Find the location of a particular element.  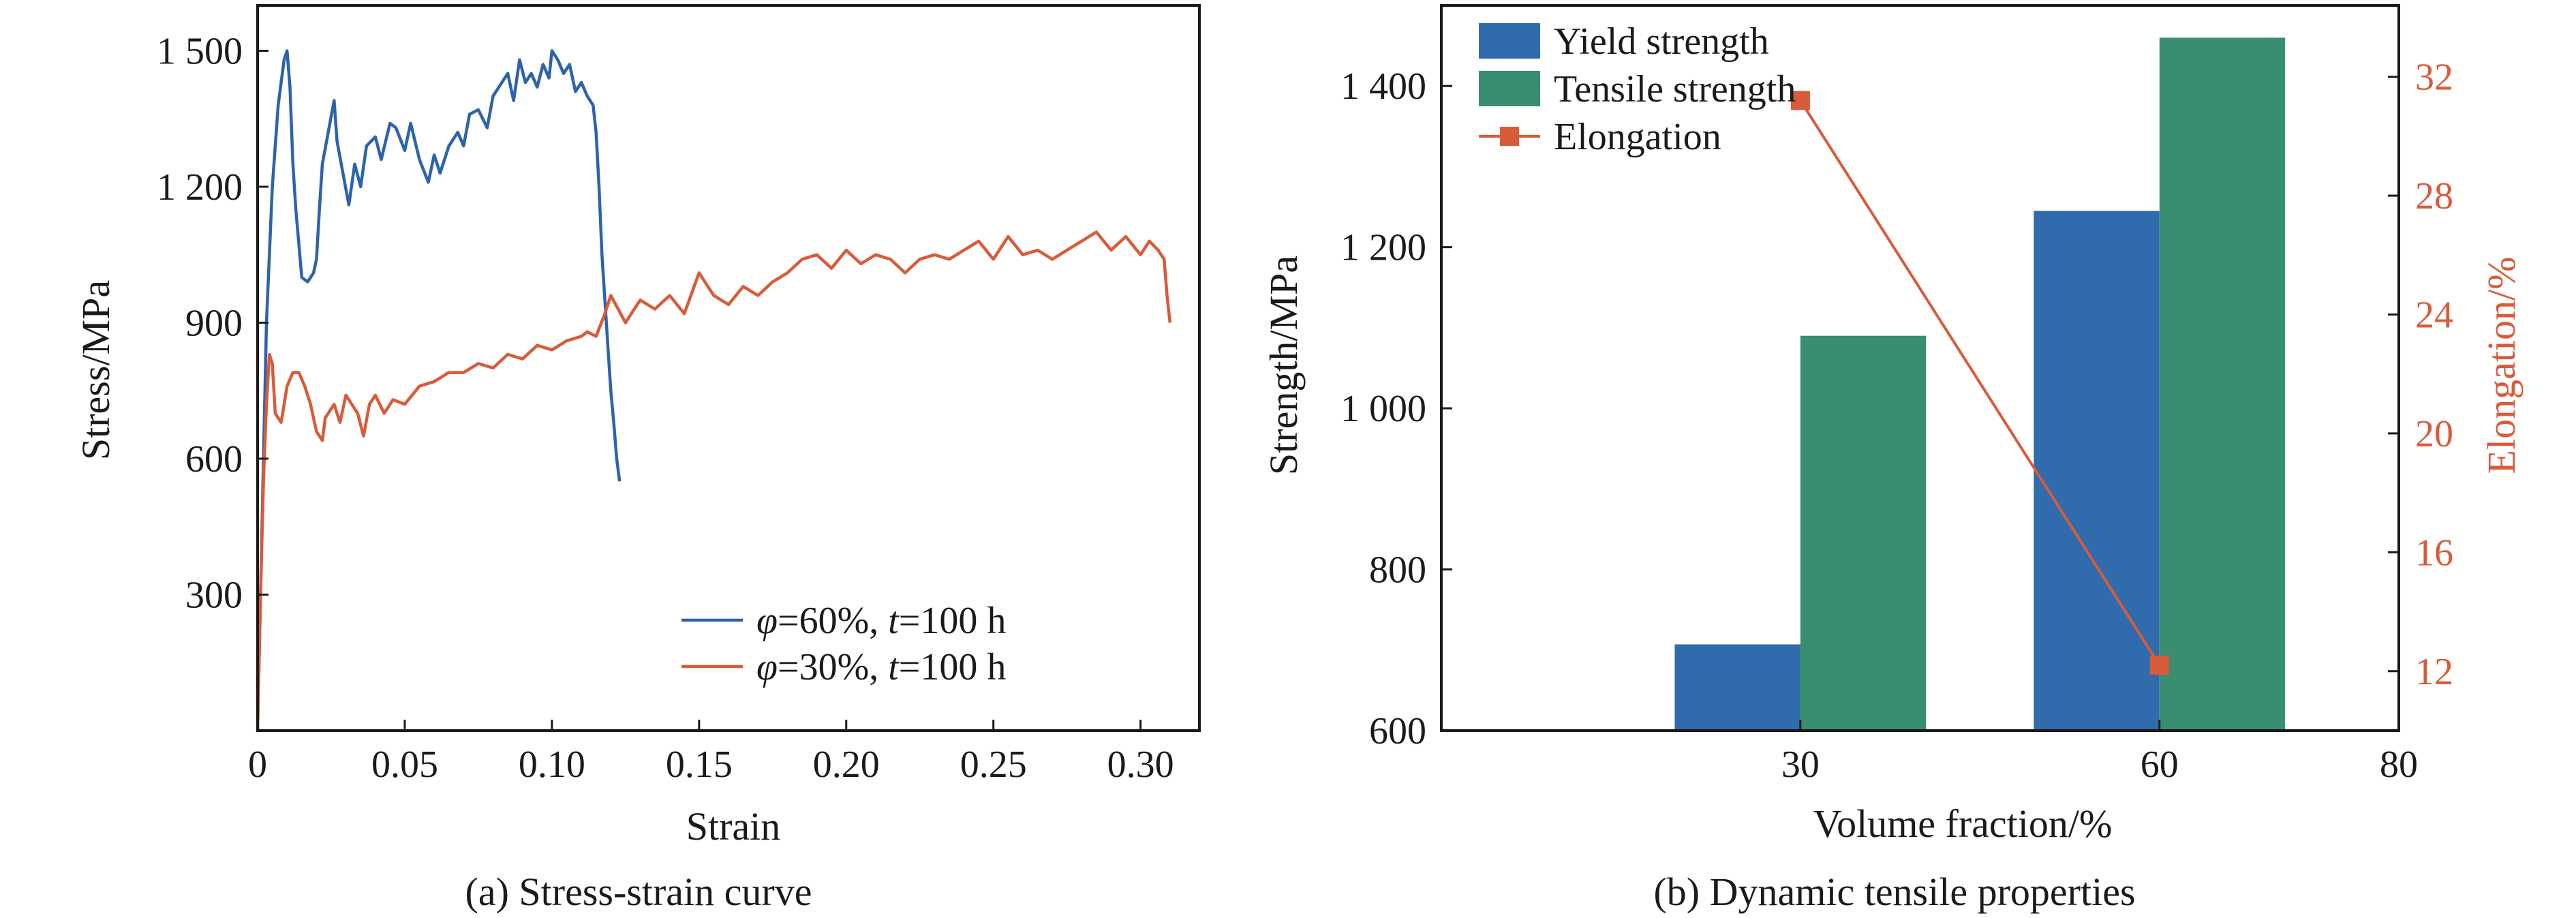

panel-a-x-ticks: 0 0.05 0.10 0.15 0.20 0.25 0.30 is located at coordinates (711, 753).